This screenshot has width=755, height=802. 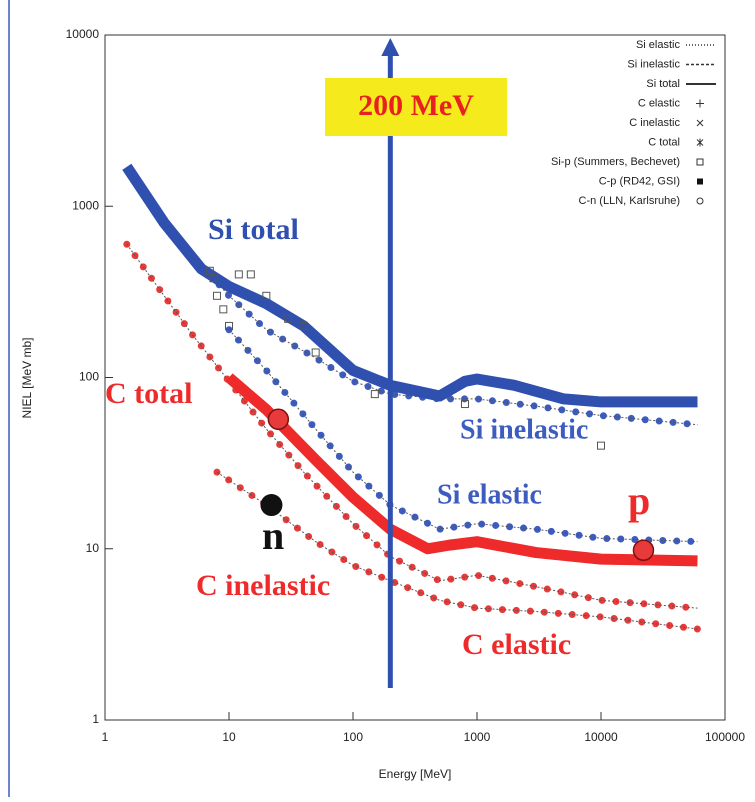 I want to click on legend-label: C inelastic, so click(x=654, y=123).